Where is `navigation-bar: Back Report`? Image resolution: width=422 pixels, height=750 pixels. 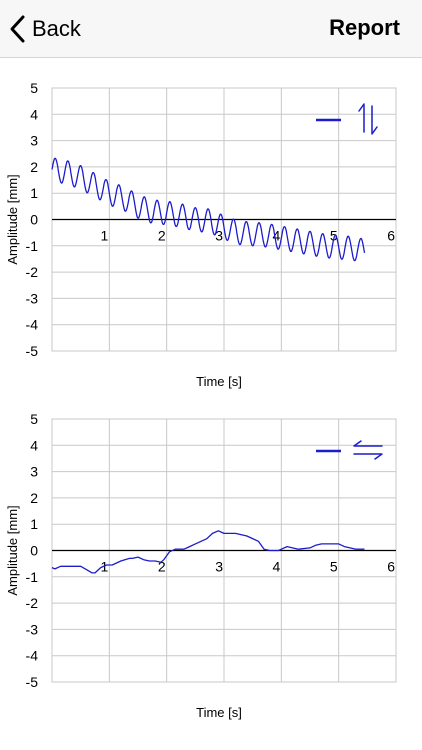
navigation-bar: Back Report is located at coordinates (211, 29).